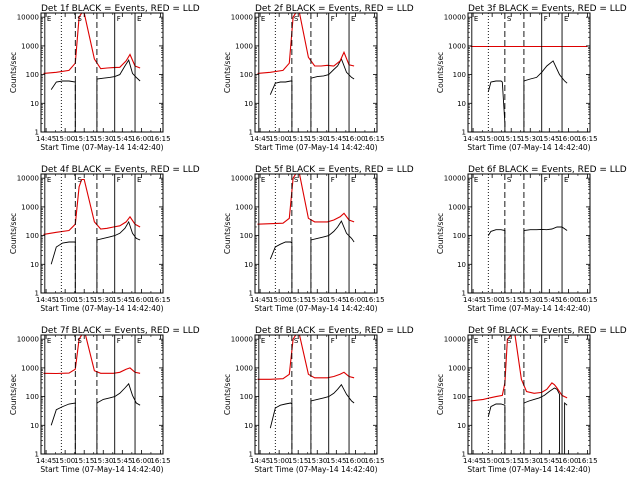  I want to click on panel-title: Det 6f BLACK = Events, RED = LLD, so click(547, 170).